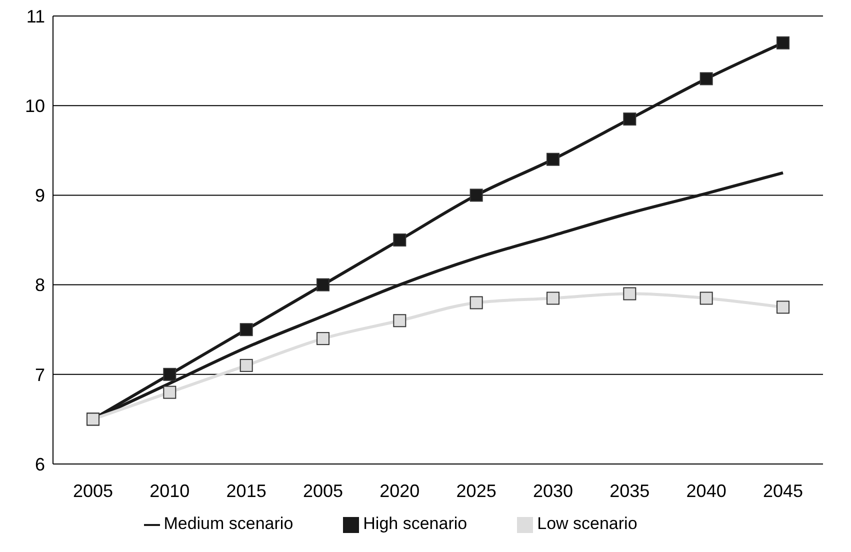 The image size is (851, 552). What do you see at coordinates (587, 523) in the screenshot?
I see `legend-label: Low scenario` at bounding box center [587, 523].